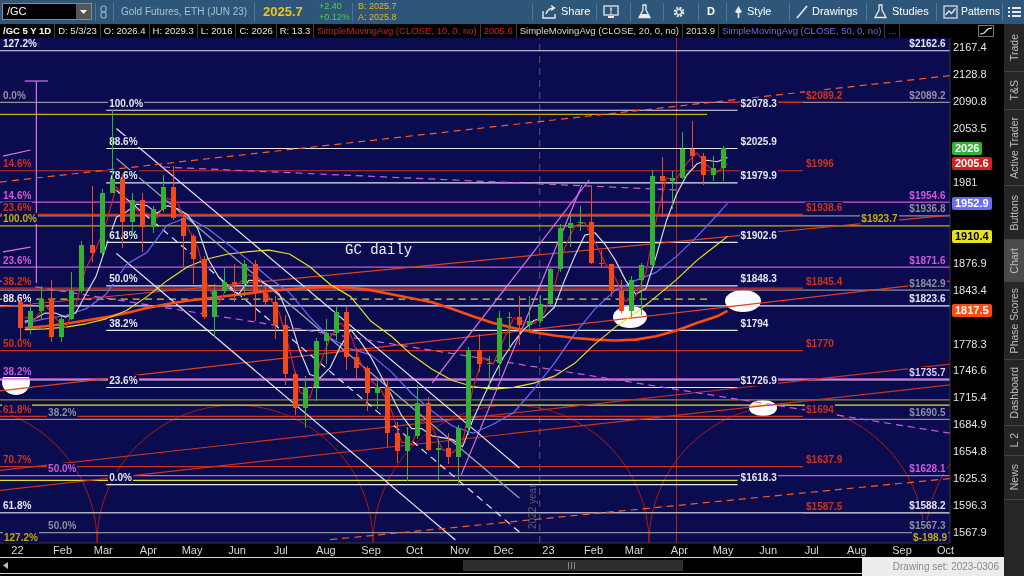  What do you see at coordinates (1014, 440) in the screenshot?
I see `text: L 2` at bounding box center [1014, 440].